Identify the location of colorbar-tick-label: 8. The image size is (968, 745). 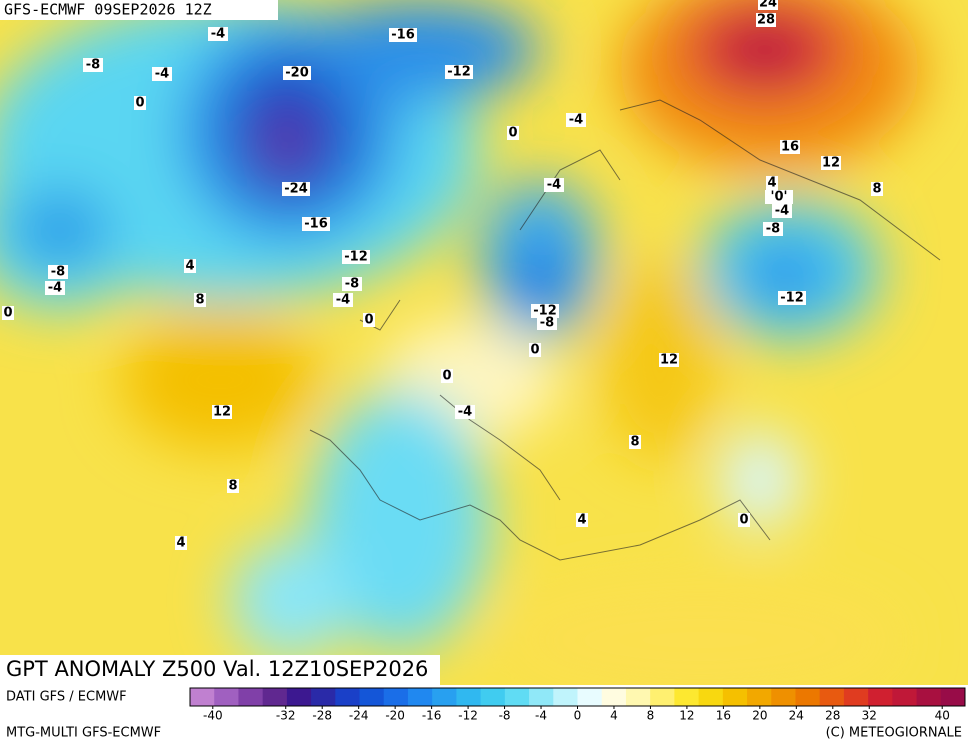
(651, 716).